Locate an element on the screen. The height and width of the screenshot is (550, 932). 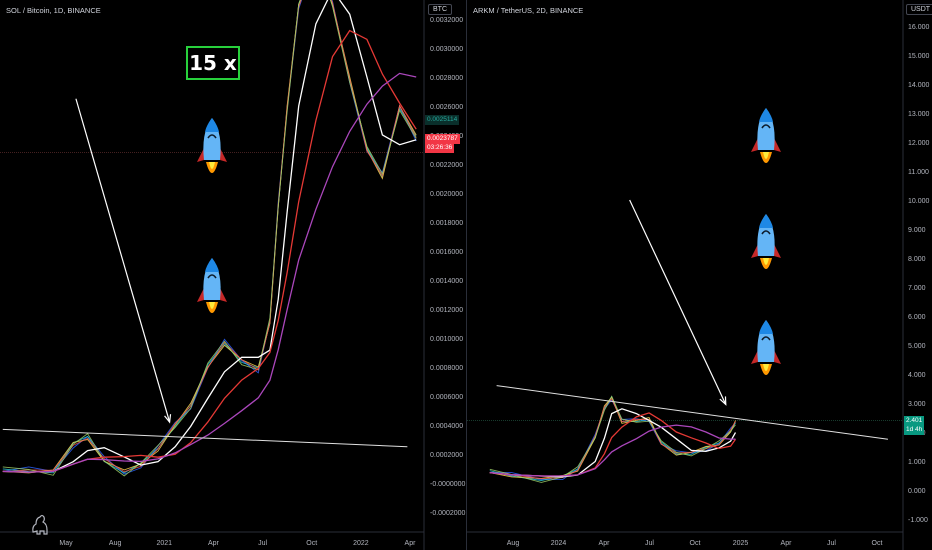
white-moving-average is located at coordinates (613, 443).